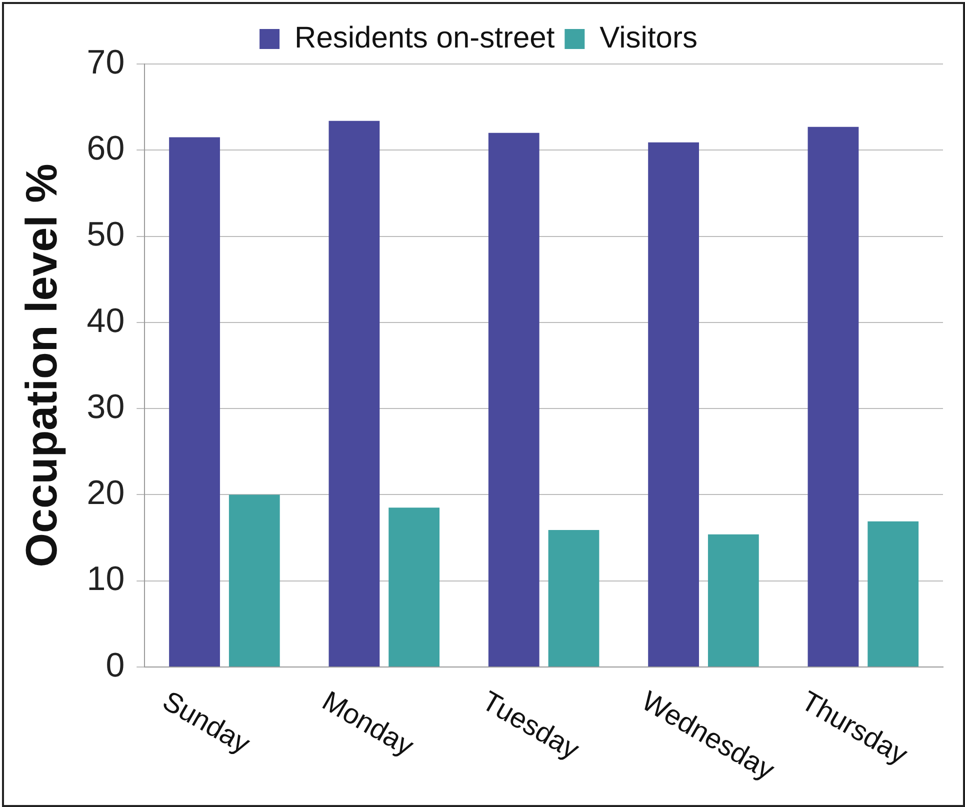 The image size is (965, 807). What do you see at coordinates (105, 149) in the screenshot?
I see `y-tick-label: 60` at bounding box center [105, 149].